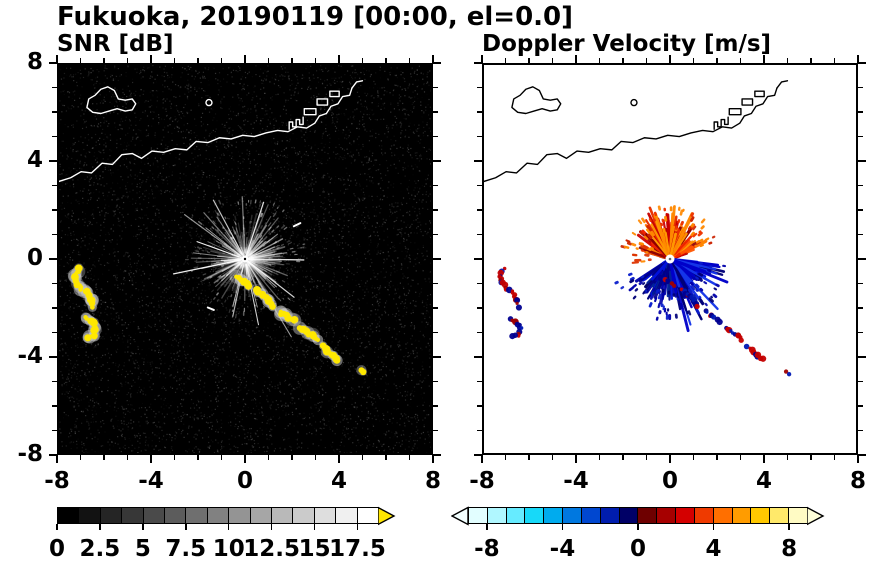 The height and width of the screenshot is (570, 870). What do you see at coordinates (460, 515) in the screenshot?
I see `doppler-under-range-arrow` at bounding box center [460, 515].